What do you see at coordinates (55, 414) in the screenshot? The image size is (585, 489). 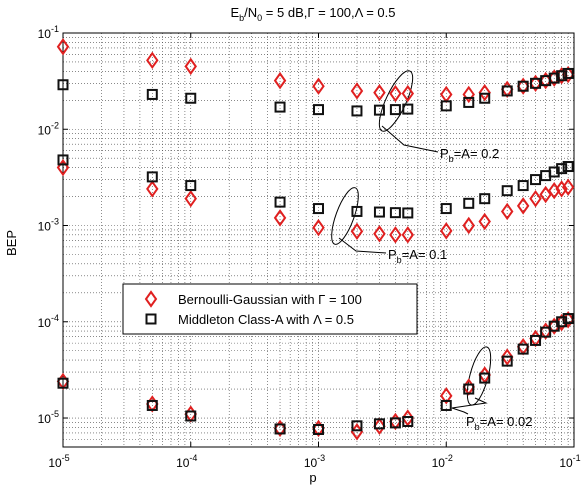 I see `y-tick-exp: -5` at bounding box center [55, 414].